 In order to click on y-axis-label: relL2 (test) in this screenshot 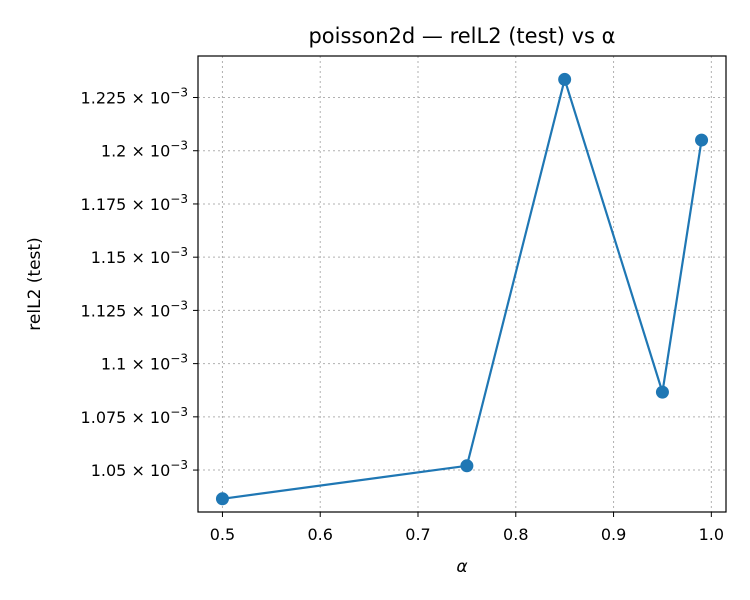, I will do `click(35, 283)`.